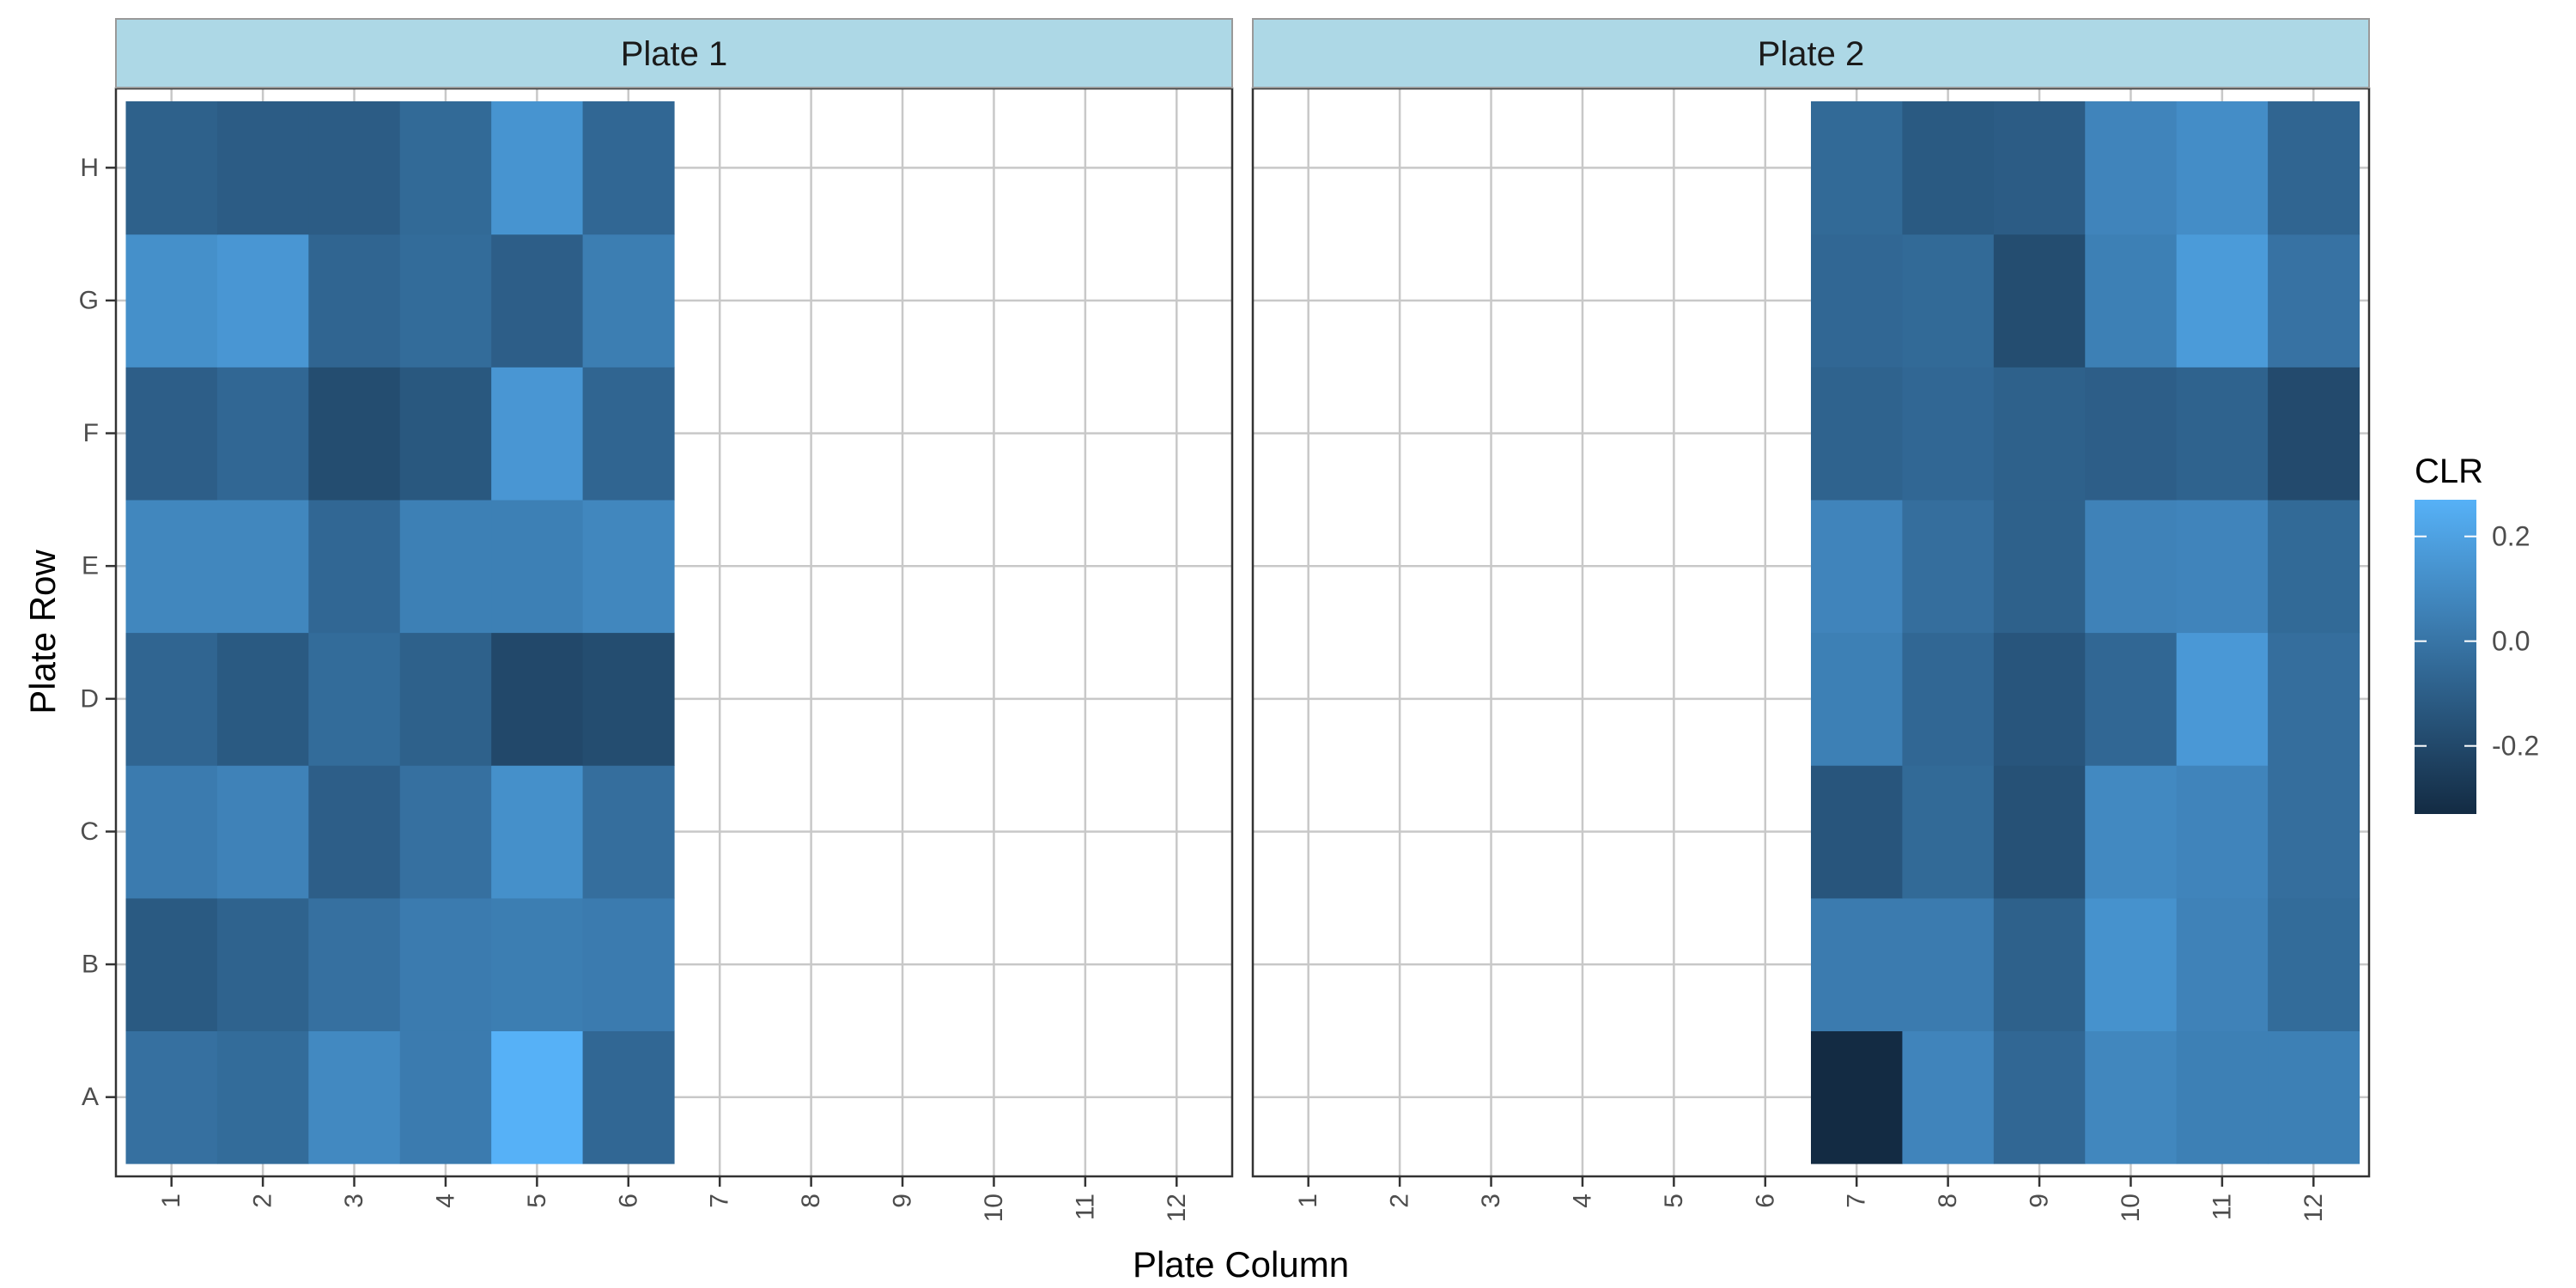 The width and height of the screenshot is (2576, 1288). I want to click on tile-B3, so click(355, 964).